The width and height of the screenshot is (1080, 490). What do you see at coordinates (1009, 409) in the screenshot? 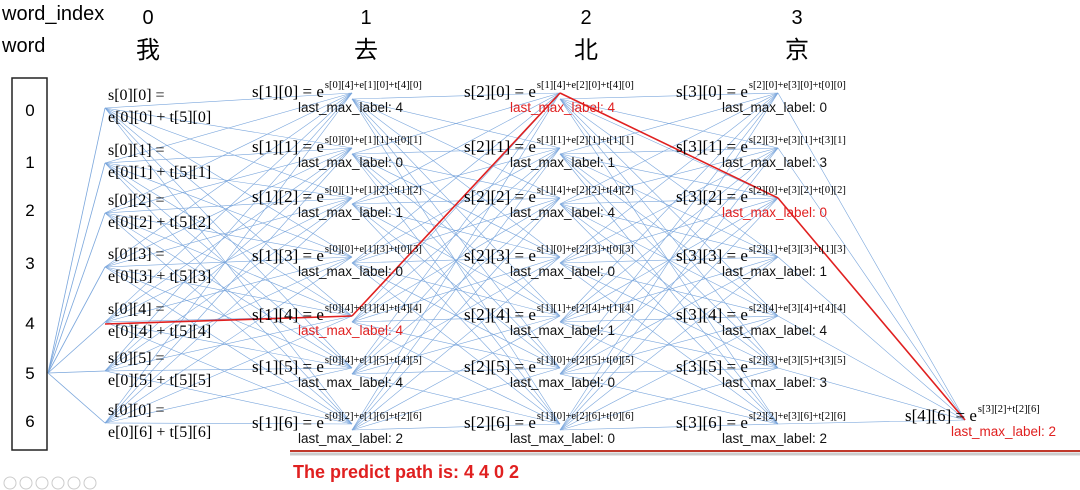
I see `node-exponent: s[3][2]+t[2][6]` at bounding box center [1009, 409].